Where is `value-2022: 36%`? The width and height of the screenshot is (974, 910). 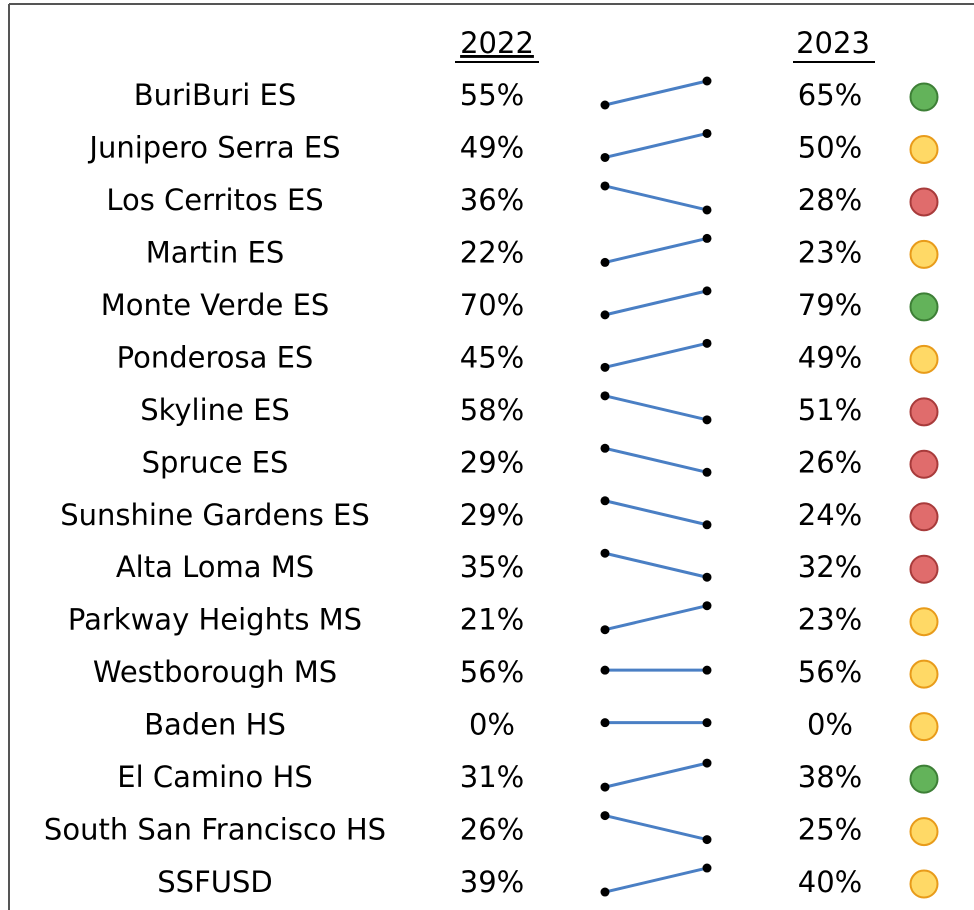 value-2022: 36% is located at coordinates (492, 200).